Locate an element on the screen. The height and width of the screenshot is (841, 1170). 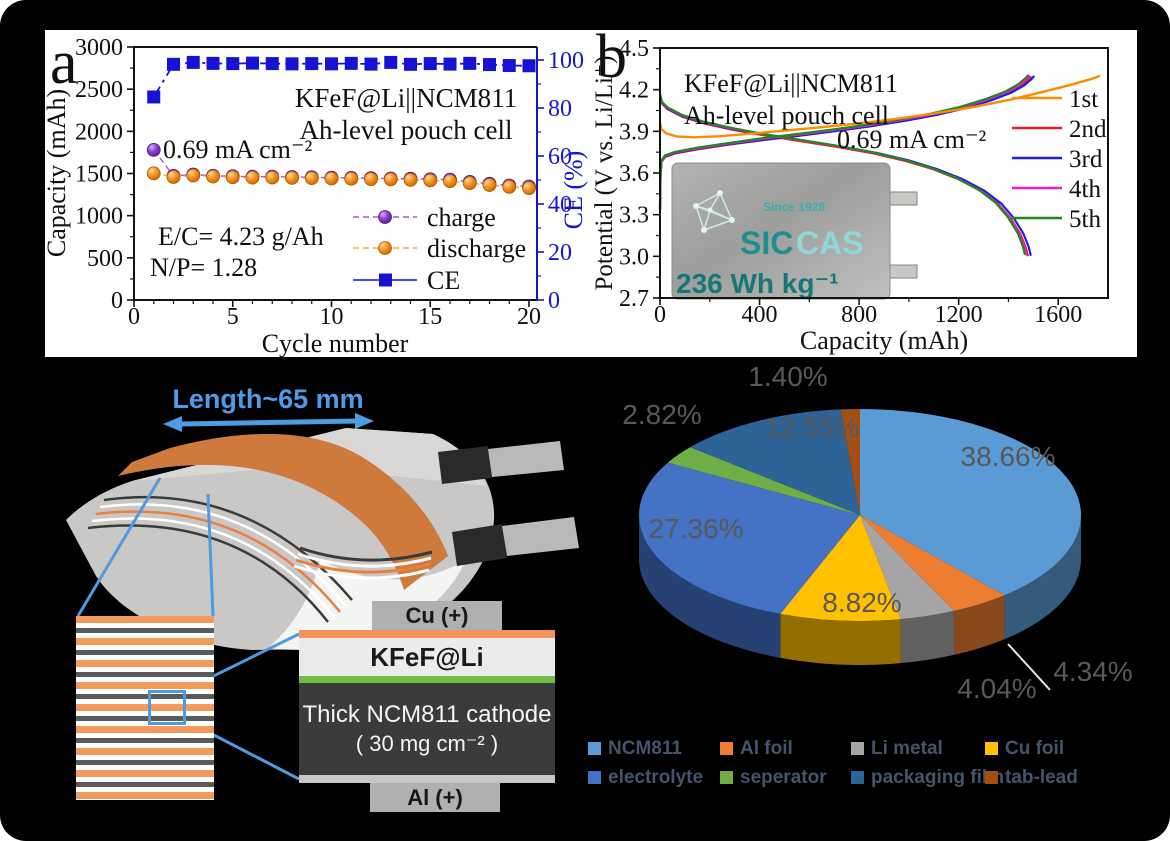
siccas-network-nodes is located at coordinates (714, 211).